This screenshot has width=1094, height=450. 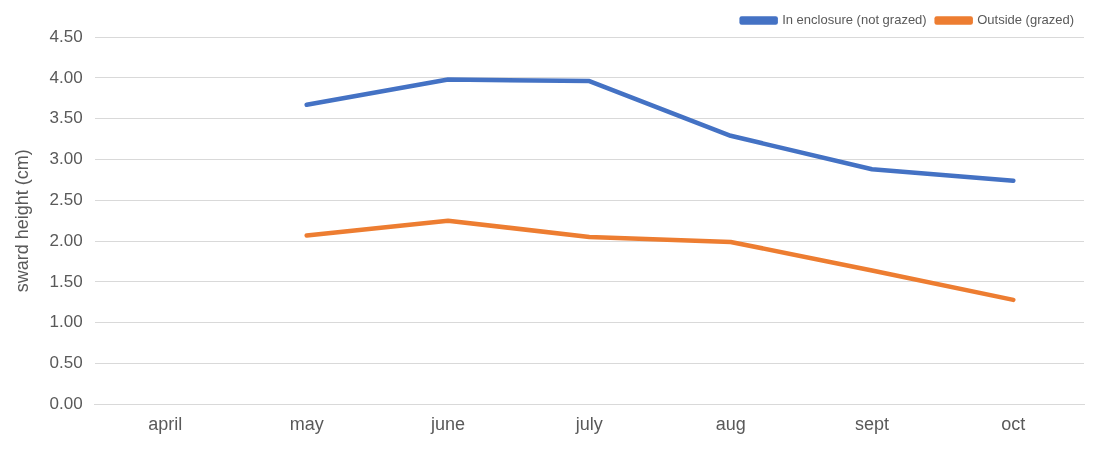 I want to click on y-tick-label: 0.50, so click(x=66, y=363).